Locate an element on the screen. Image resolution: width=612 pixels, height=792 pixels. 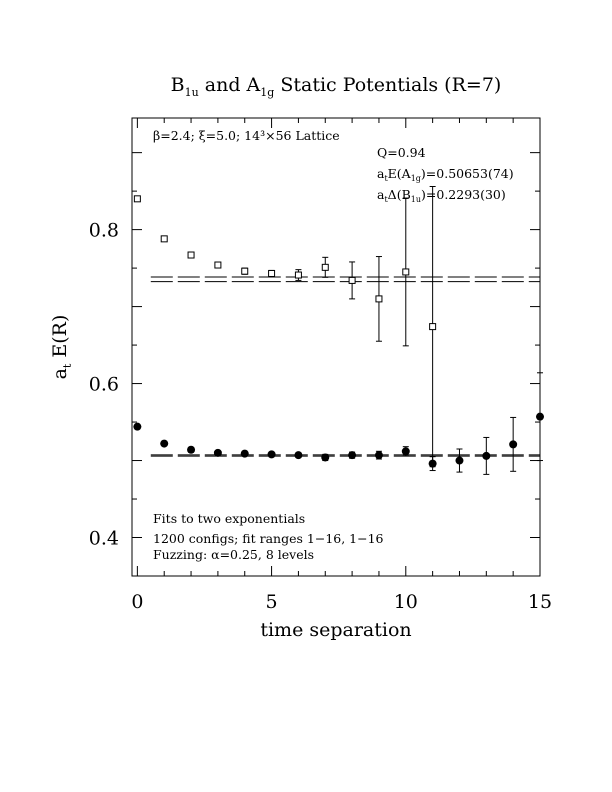
energy-annotation: atE(A1g)=0.50653(74) is located at coordinates (445, 174).